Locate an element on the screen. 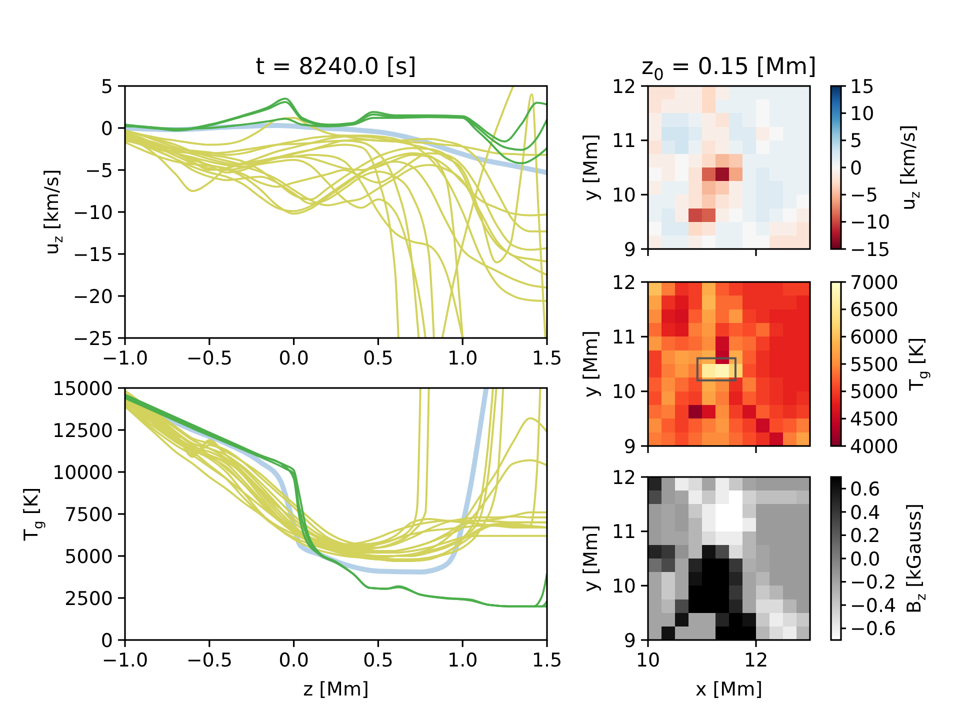  color-bar-label: 0.0 is located at coordinates (865, 559).